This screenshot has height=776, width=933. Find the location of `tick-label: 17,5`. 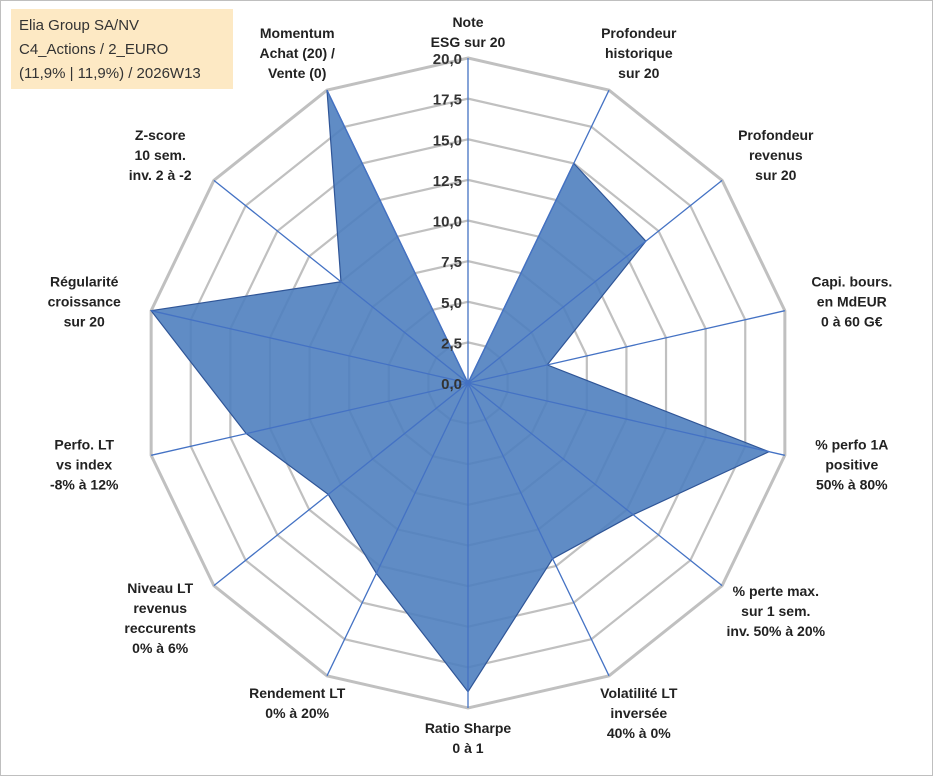

tick-label: 17,5 is located at coordinates (447, 100).